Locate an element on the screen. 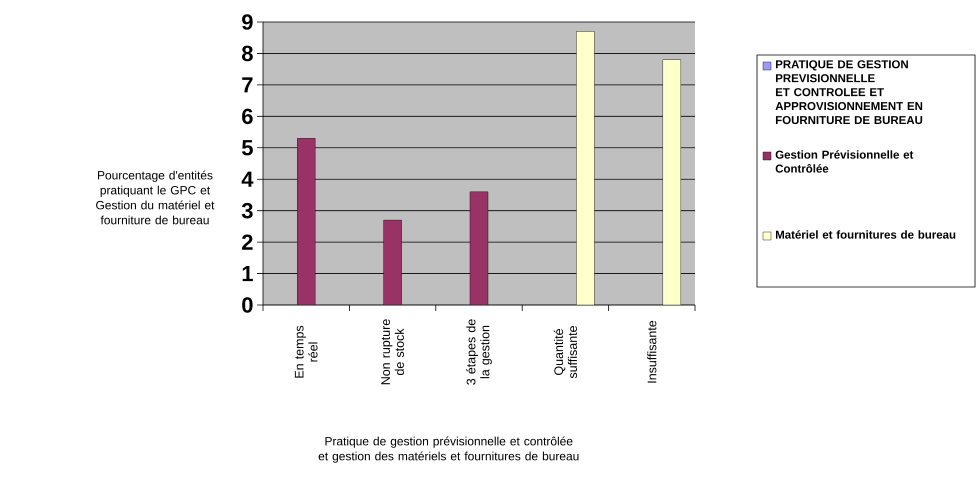 Image resolution: width=979 pixels, height=500 pixels. legend-label: Gestion Prévisionnelle et Contrôlée is located at coordinates (845, 161).